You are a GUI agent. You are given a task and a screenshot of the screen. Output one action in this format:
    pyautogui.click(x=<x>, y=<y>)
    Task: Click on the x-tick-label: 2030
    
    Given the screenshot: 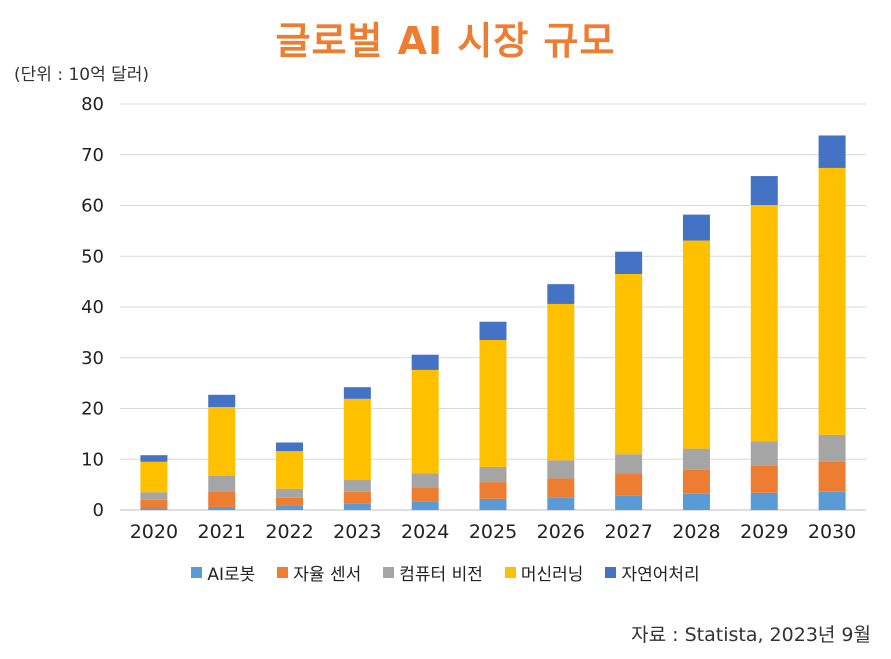 What is the action you would take?
    pyautogui.click(x=832, y=532)
    